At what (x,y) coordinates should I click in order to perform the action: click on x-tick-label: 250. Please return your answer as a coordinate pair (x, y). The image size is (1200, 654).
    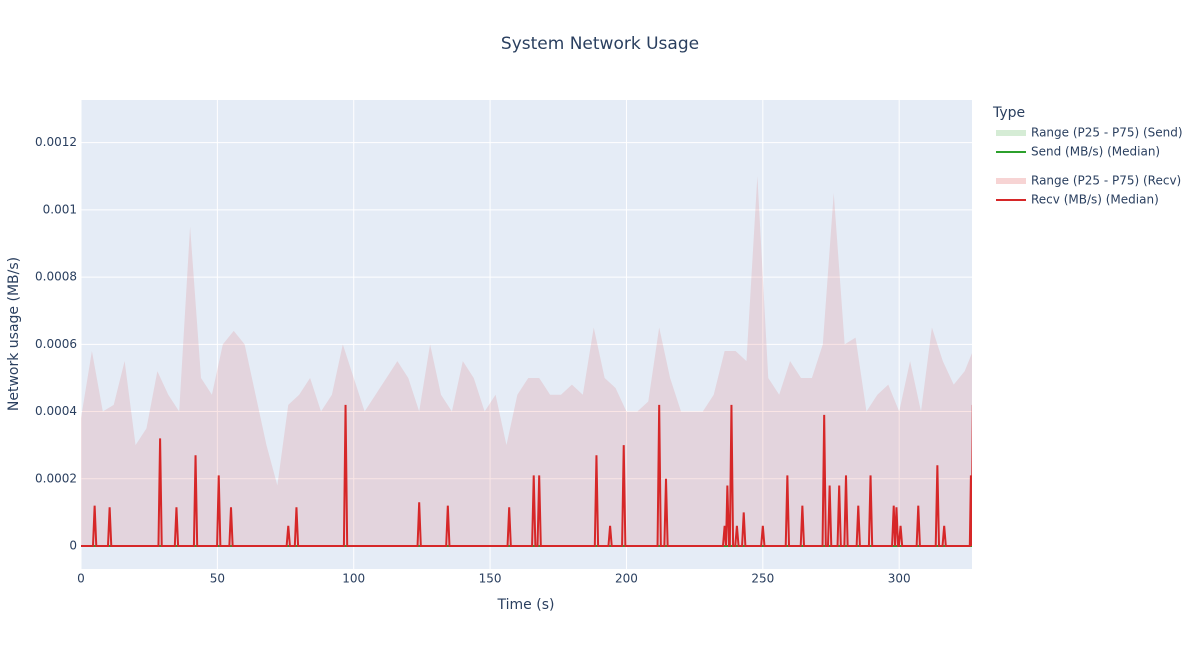
    Looking at the image, I should click on (762, 579).